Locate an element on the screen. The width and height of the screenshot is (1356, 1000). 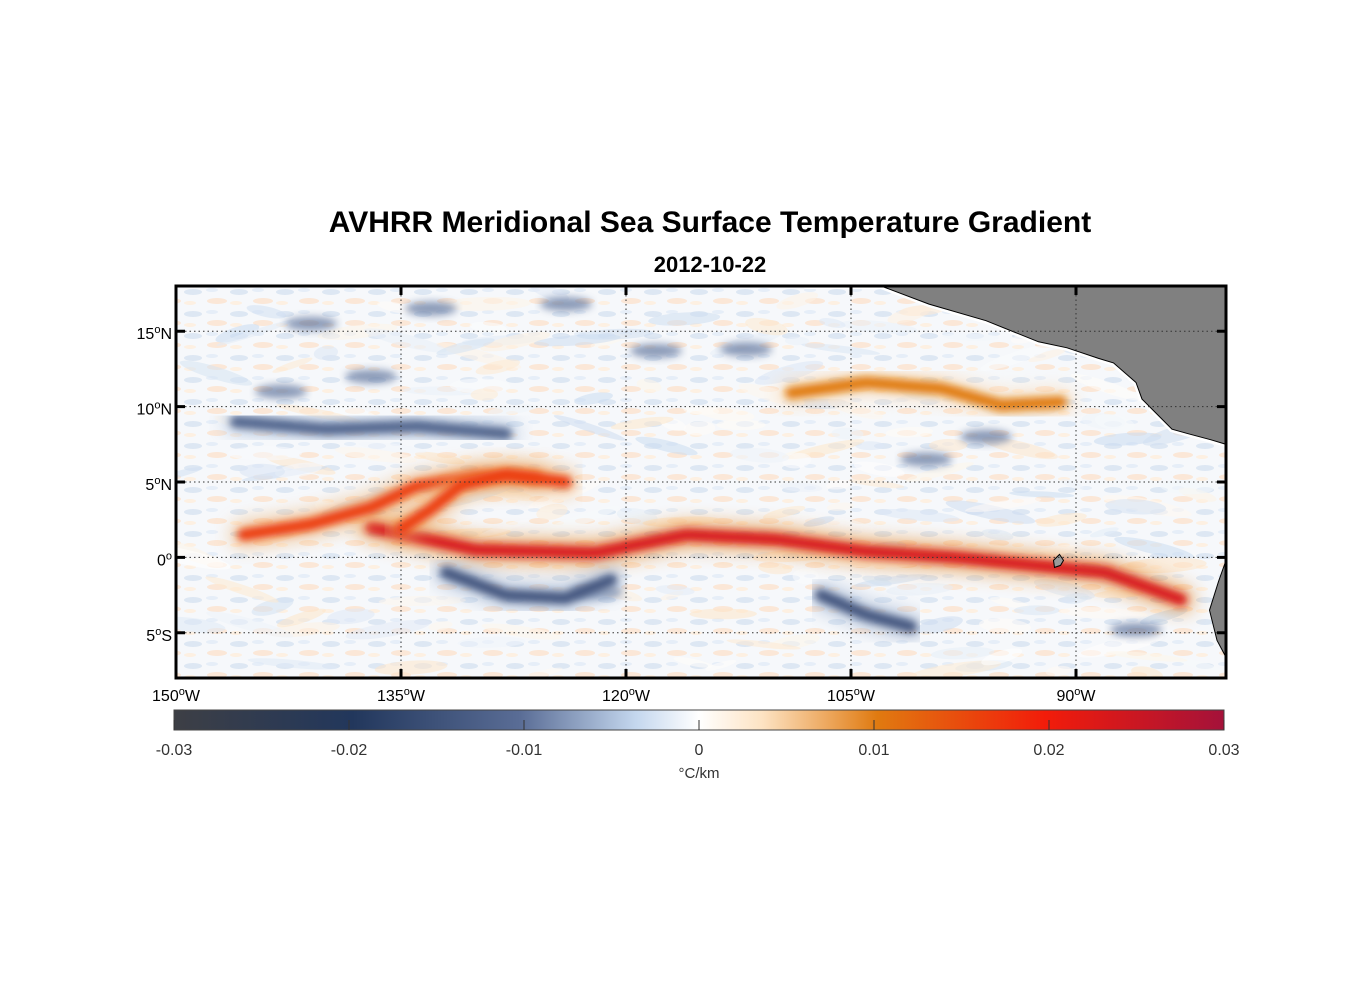
x-axis-labels: 150oW 135oW 120oW 105oW 90oW is located at coordinates (624, 695).